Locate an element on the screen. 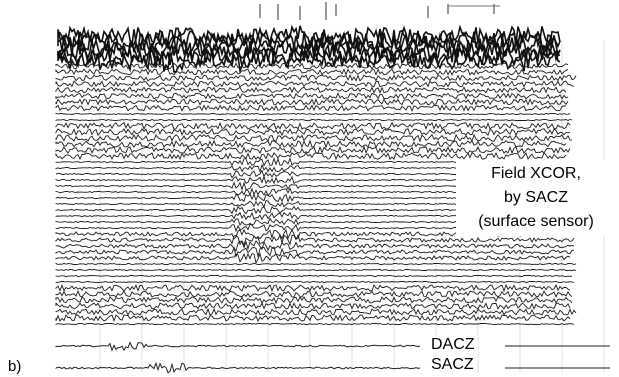 This screenshot has width=619, height=377. field-xcor-annotation: Field XCOR, by SACZ (surface sensor) is located at coordinates (536, 198).